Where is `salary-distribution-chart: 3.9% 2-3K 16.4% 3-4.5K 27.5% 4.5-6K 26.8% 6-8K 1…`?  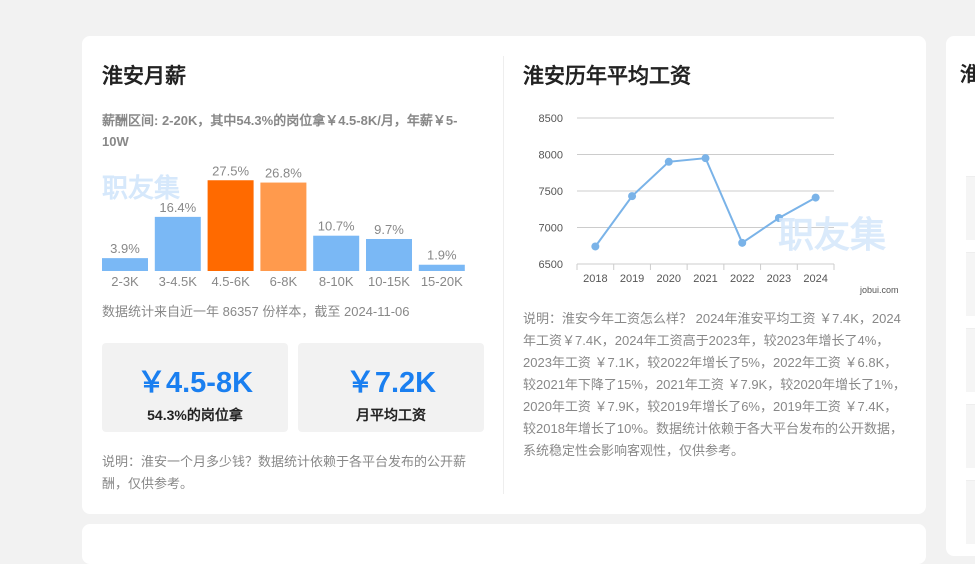 salary-distribution-chart: 3.9% 2-3K 16.4% 3-4.5K 27.5% 4.5-6K 26.8% 6-8K 1… is located at coordinates (283, 226).